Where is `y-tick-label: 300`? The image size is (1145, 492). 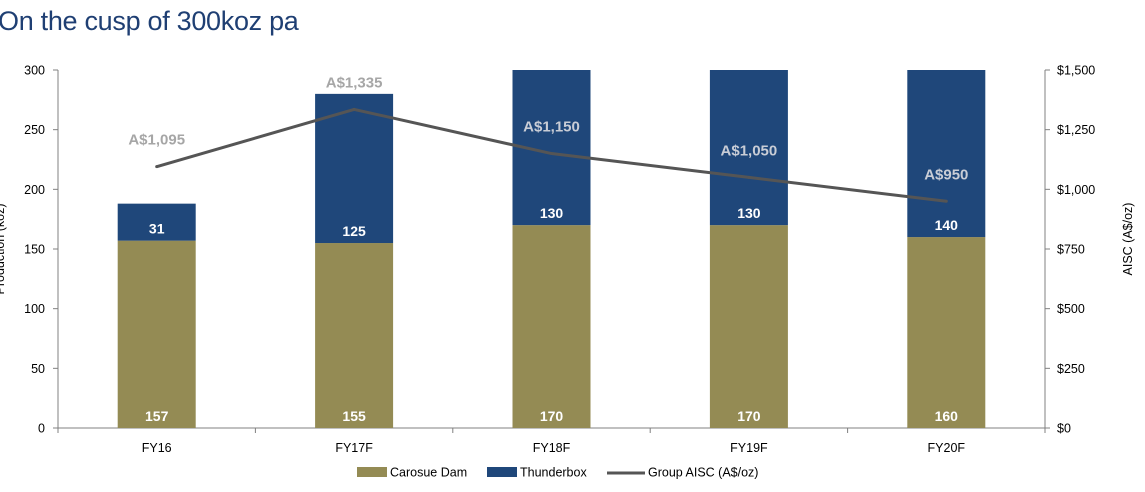 y-tick-label: 300 is located at coordinates (34, 71).